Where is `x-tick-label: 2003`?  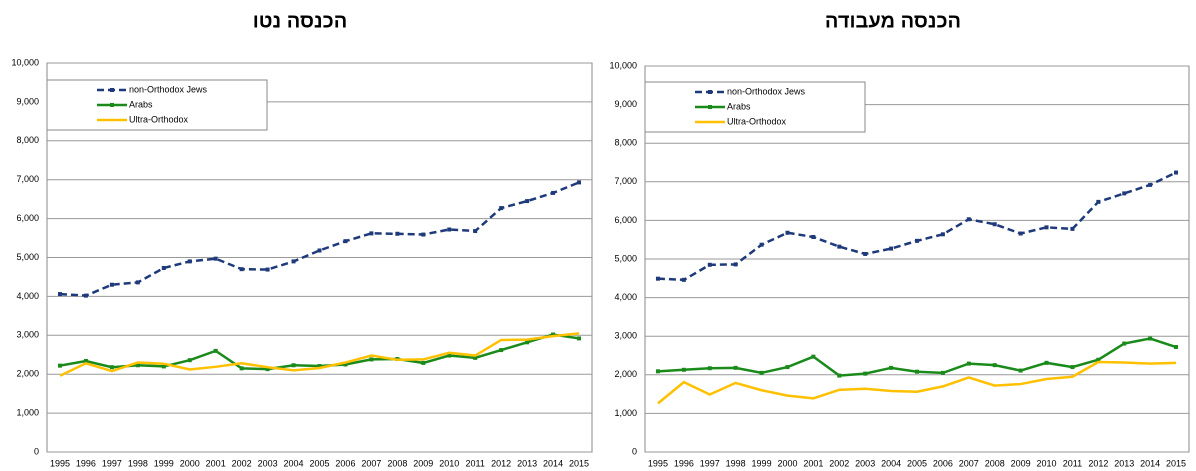
x-tick-label: 2003 is located at coordinates (865, 463).